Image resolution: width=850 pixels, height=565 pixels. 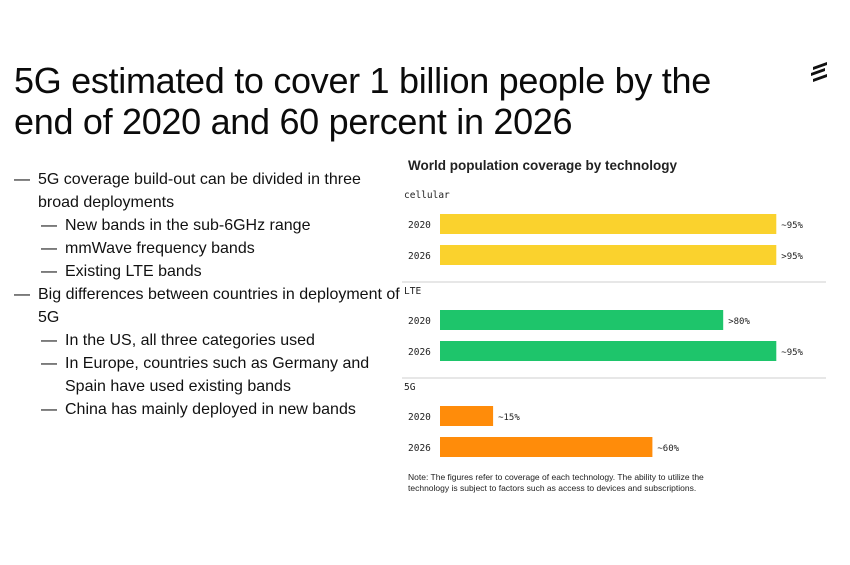 I want to click on bullet-text: In the US, all three categories used, so click(x=190, y=340).